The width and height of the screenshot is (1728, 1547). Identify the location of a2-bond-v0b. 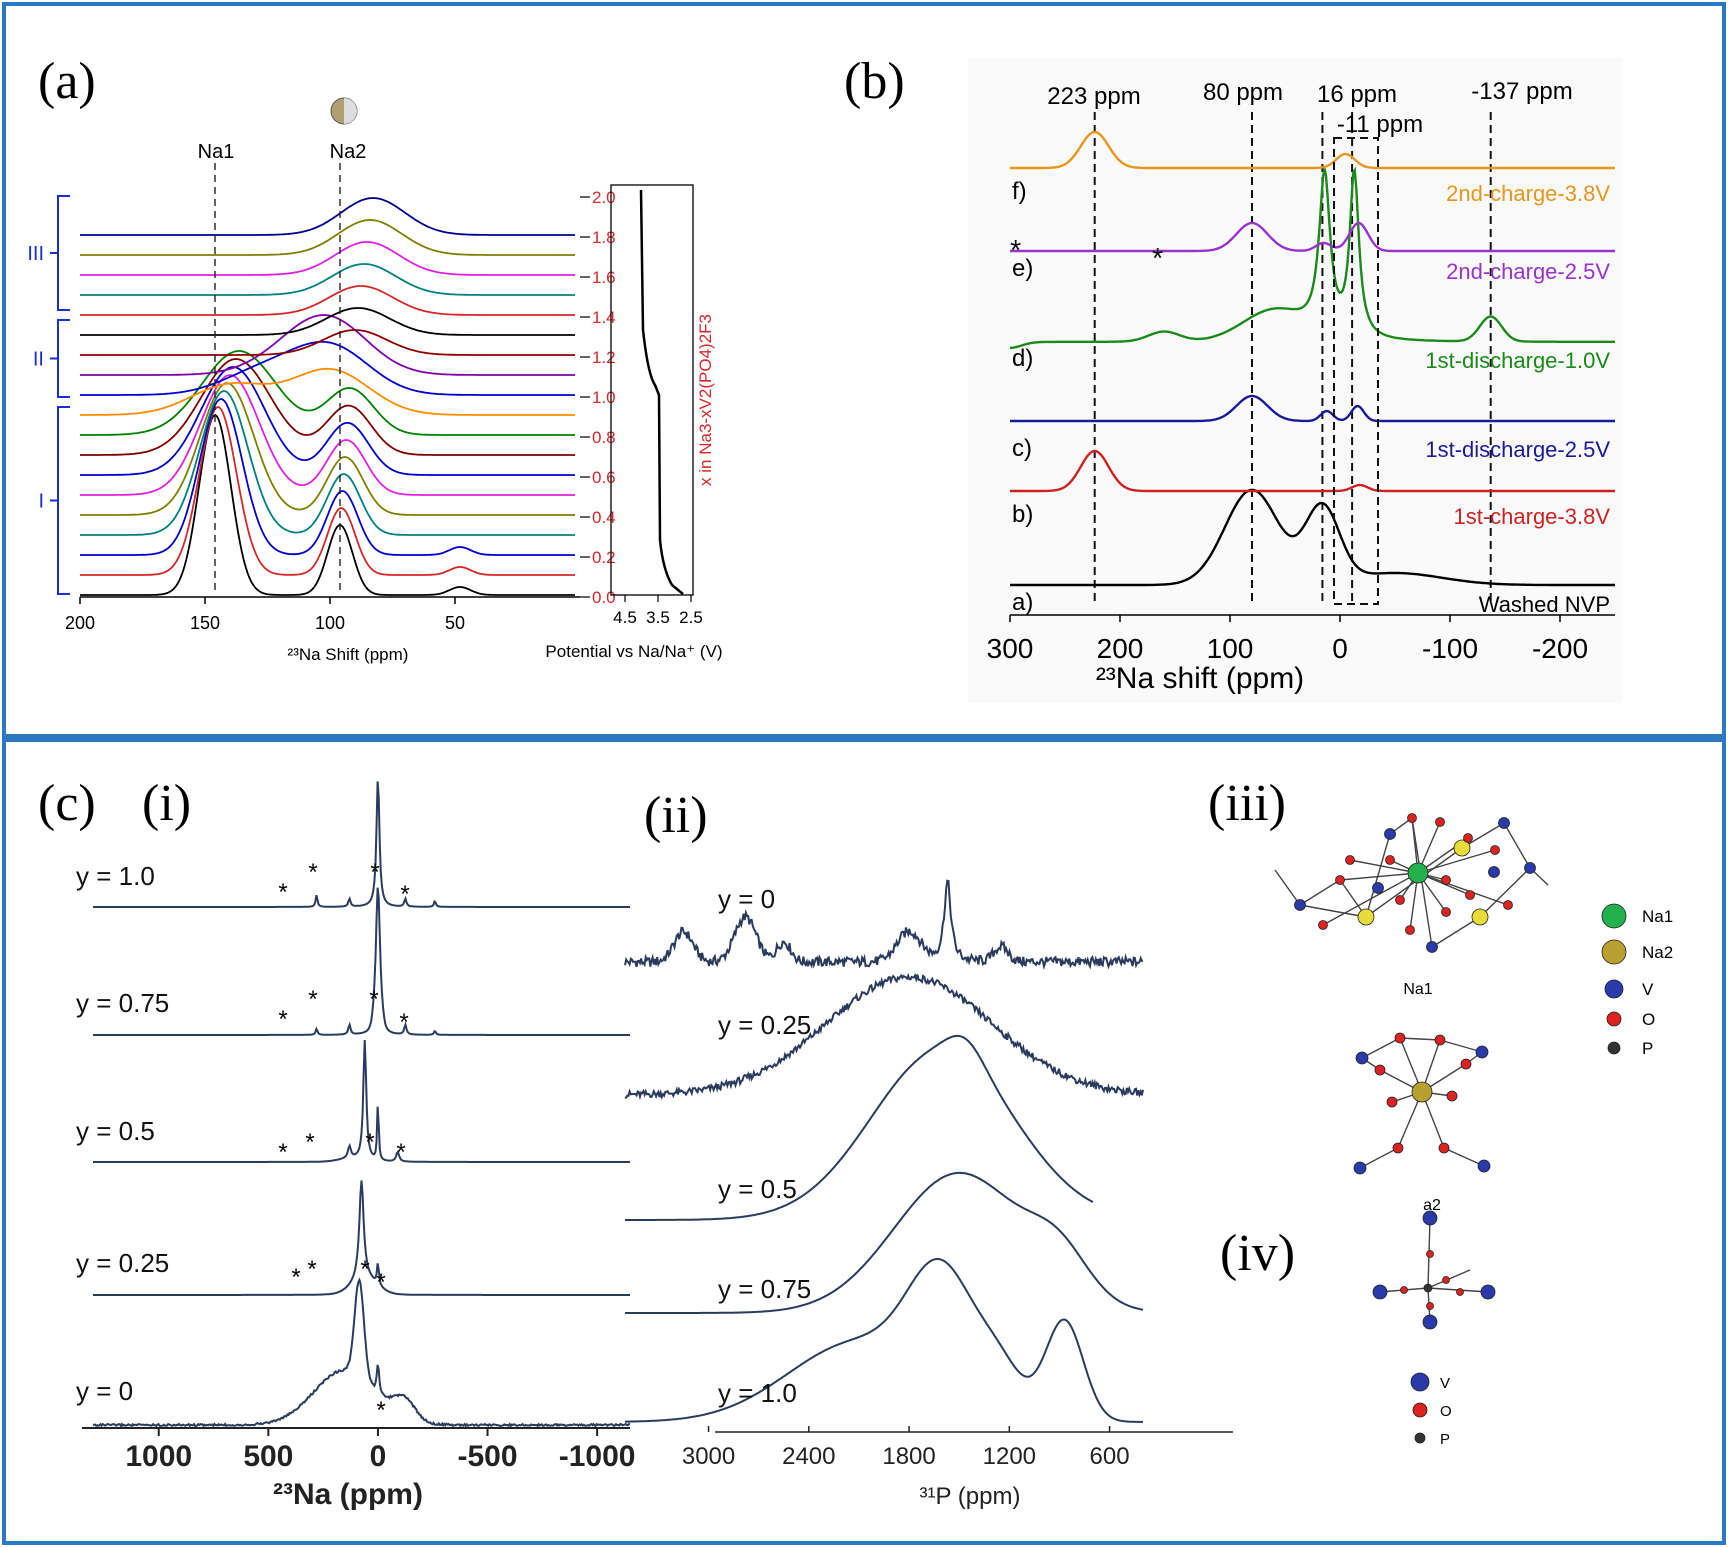
(1381, 1048).